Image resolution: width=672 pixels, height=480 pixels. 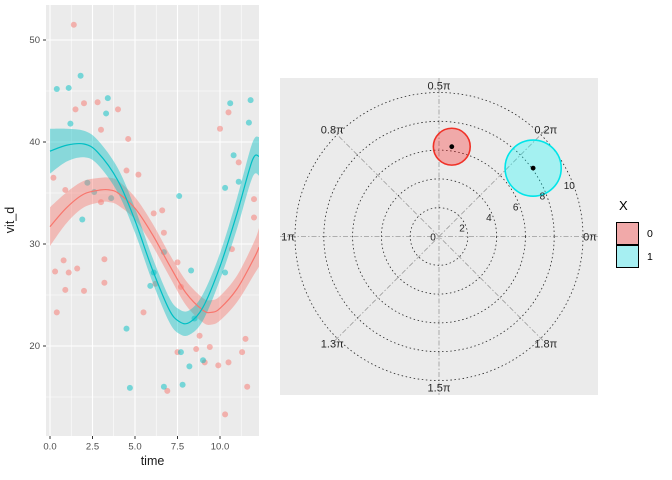 I want to click on radius-label-4: 4, so click(x=489, y=218).